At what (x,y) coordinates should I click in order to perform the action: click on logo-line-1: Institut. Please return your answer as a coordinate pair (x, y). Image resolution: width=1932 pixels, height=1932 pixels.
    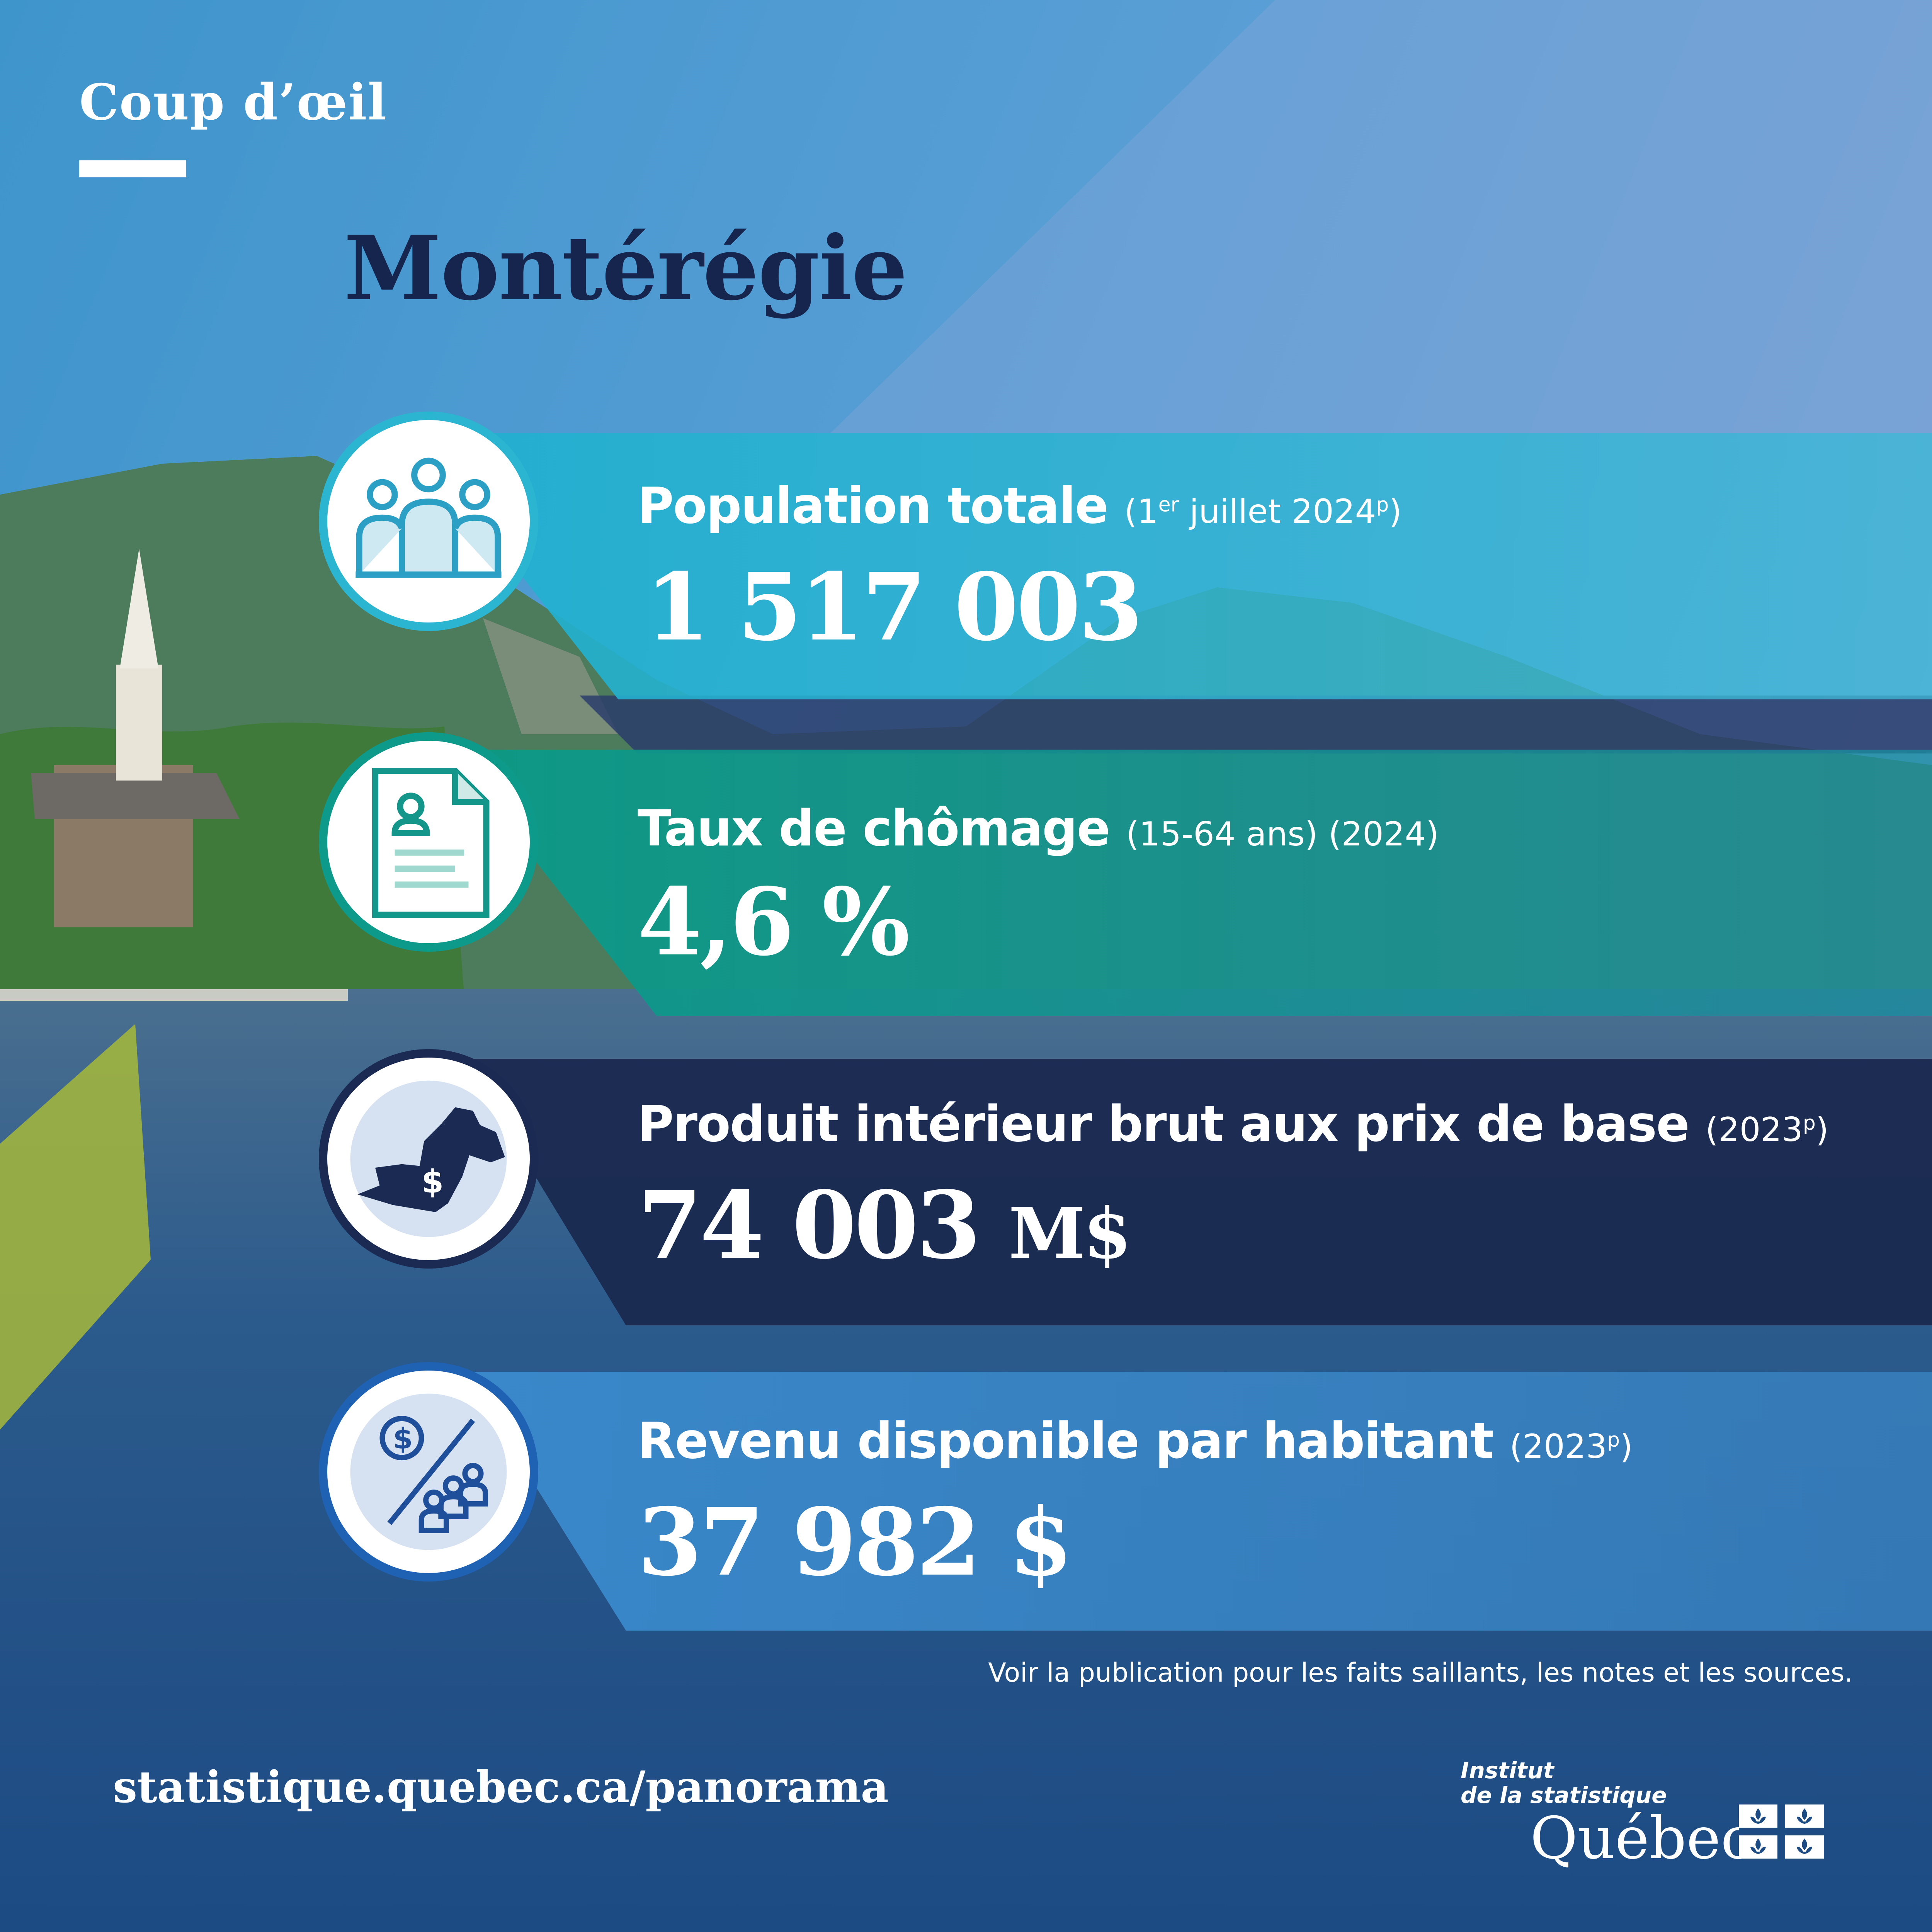
    Looking at the image, I should click on (1508, 1771).